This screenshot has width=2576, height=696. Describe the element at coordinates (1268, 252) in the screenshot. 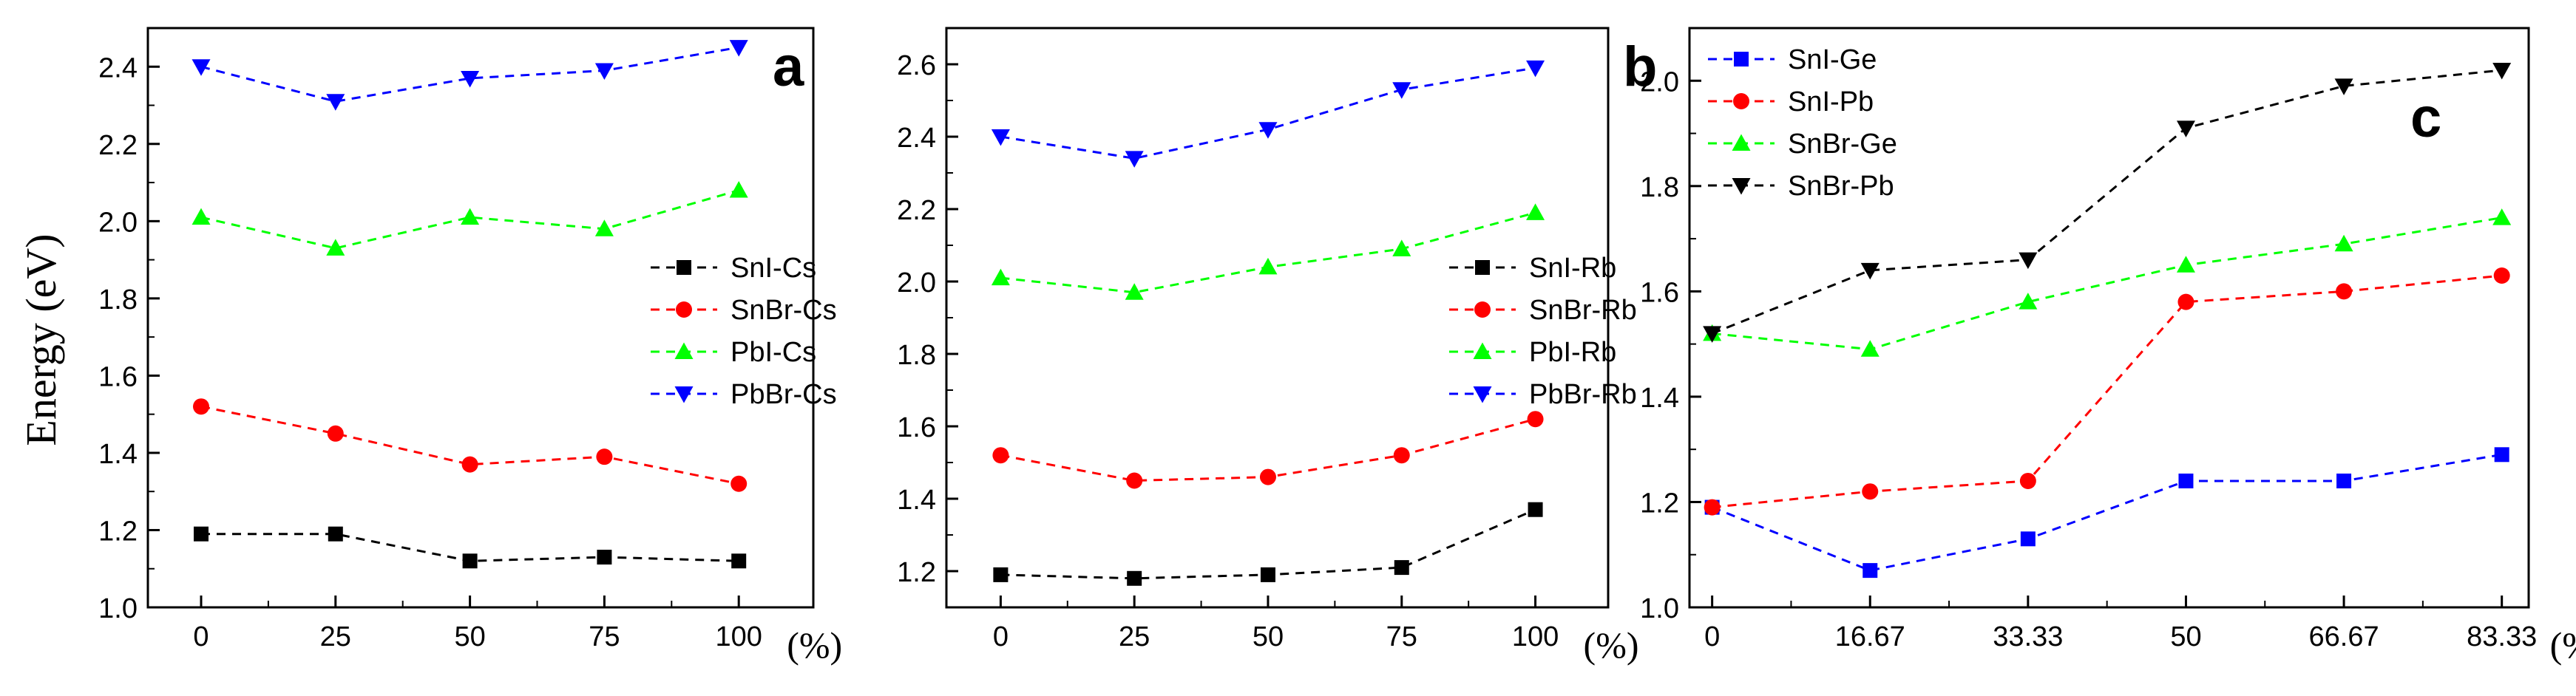

I see `series-line-PbI-Rb` at that location.